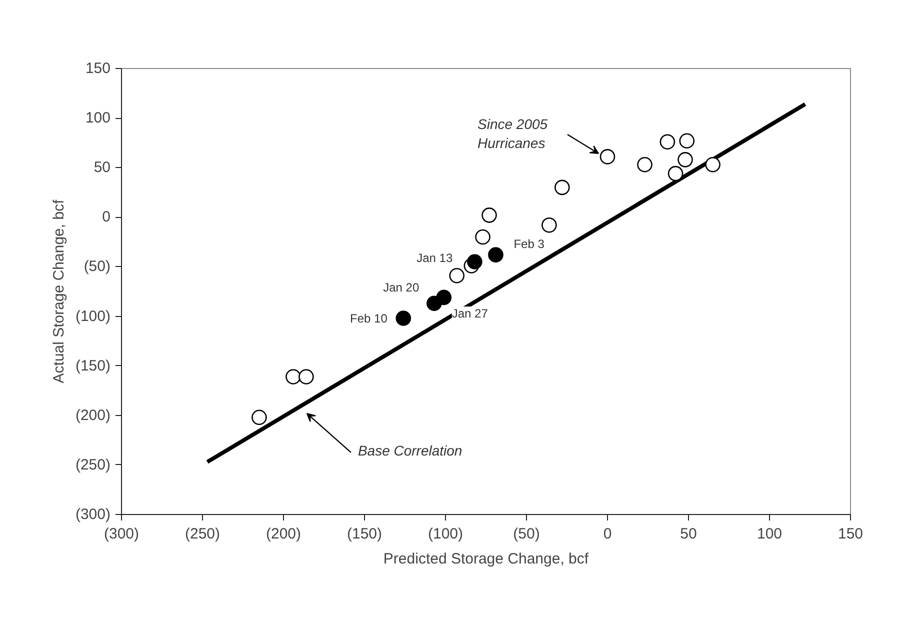 This screenshot has height=625, width=901. Describe the element at coordinates (93, 415) in the screenshot. I see `y-tick-label: (200)` at that location.